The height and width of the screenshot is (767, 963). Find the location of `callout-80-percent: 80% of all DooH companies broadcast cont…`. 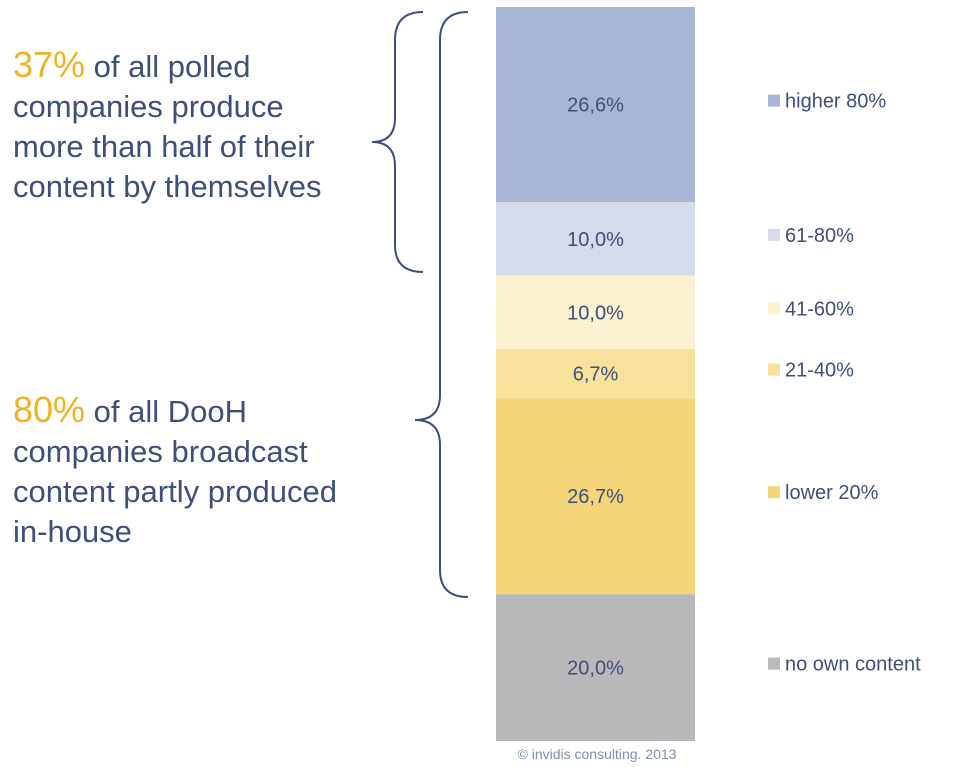

callout-80-percent: 80% of all DooH companies broadcast cont… is located at coordinates (178, 471).